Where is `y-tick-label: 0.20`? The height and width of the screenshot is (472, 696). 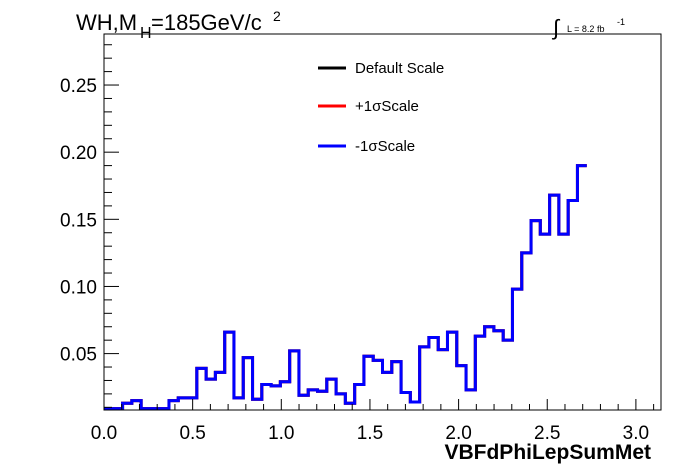 y-tick-label: 0.20 is located at coordinates (78, 153).